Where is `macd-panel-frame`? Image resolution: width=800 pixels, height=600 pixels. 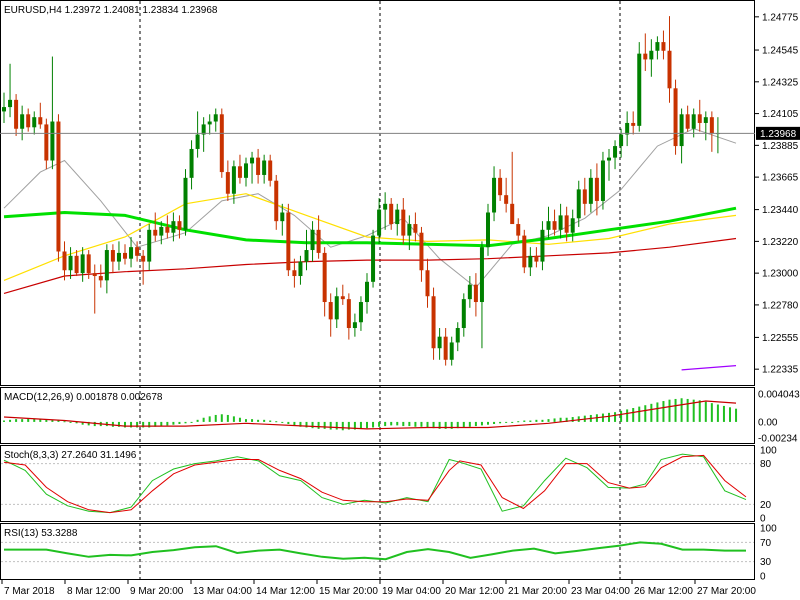
macd-panel-frame is located at coordinates (377, 415).